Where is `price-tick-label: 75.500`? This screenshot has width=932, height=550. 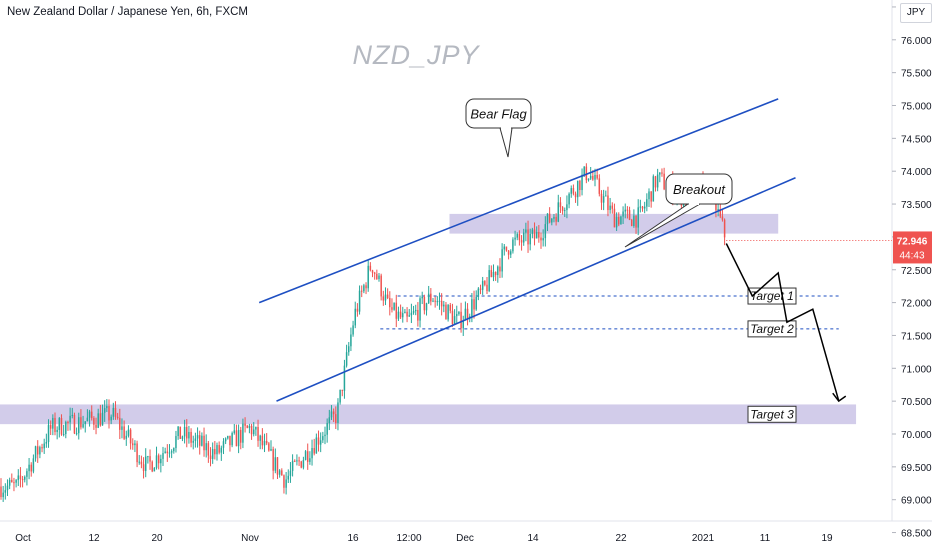
price-tick-label: 75.500 is located at coordinates (916, 74).